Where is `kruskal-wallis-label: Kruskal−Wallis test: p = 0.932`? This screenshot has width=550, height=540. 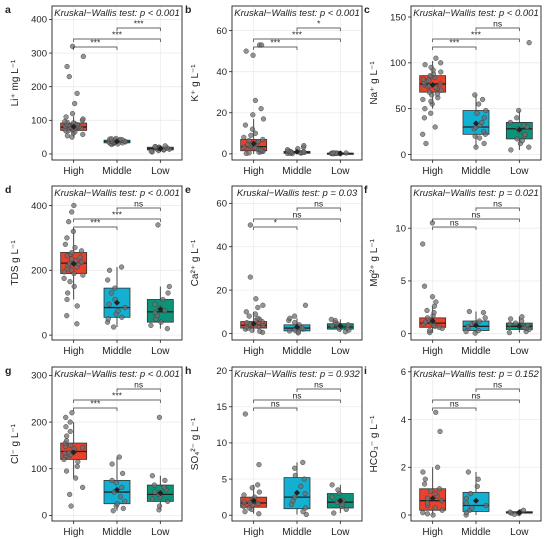
kruskal-wallis-label: Kruskal−Wallis test: p = 0.932 is located at coordinates (297, 374).